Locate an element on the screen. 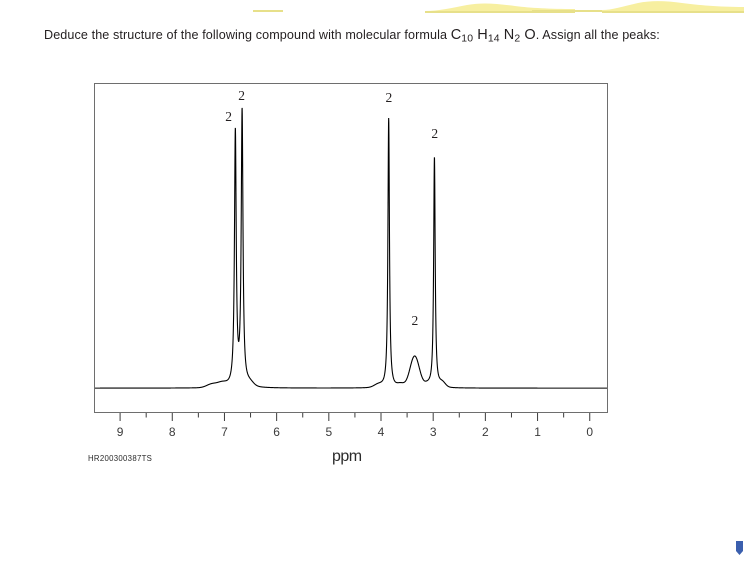 The image size is (753, 567). formula-oxygen: O is located at coordinates (528, 35).